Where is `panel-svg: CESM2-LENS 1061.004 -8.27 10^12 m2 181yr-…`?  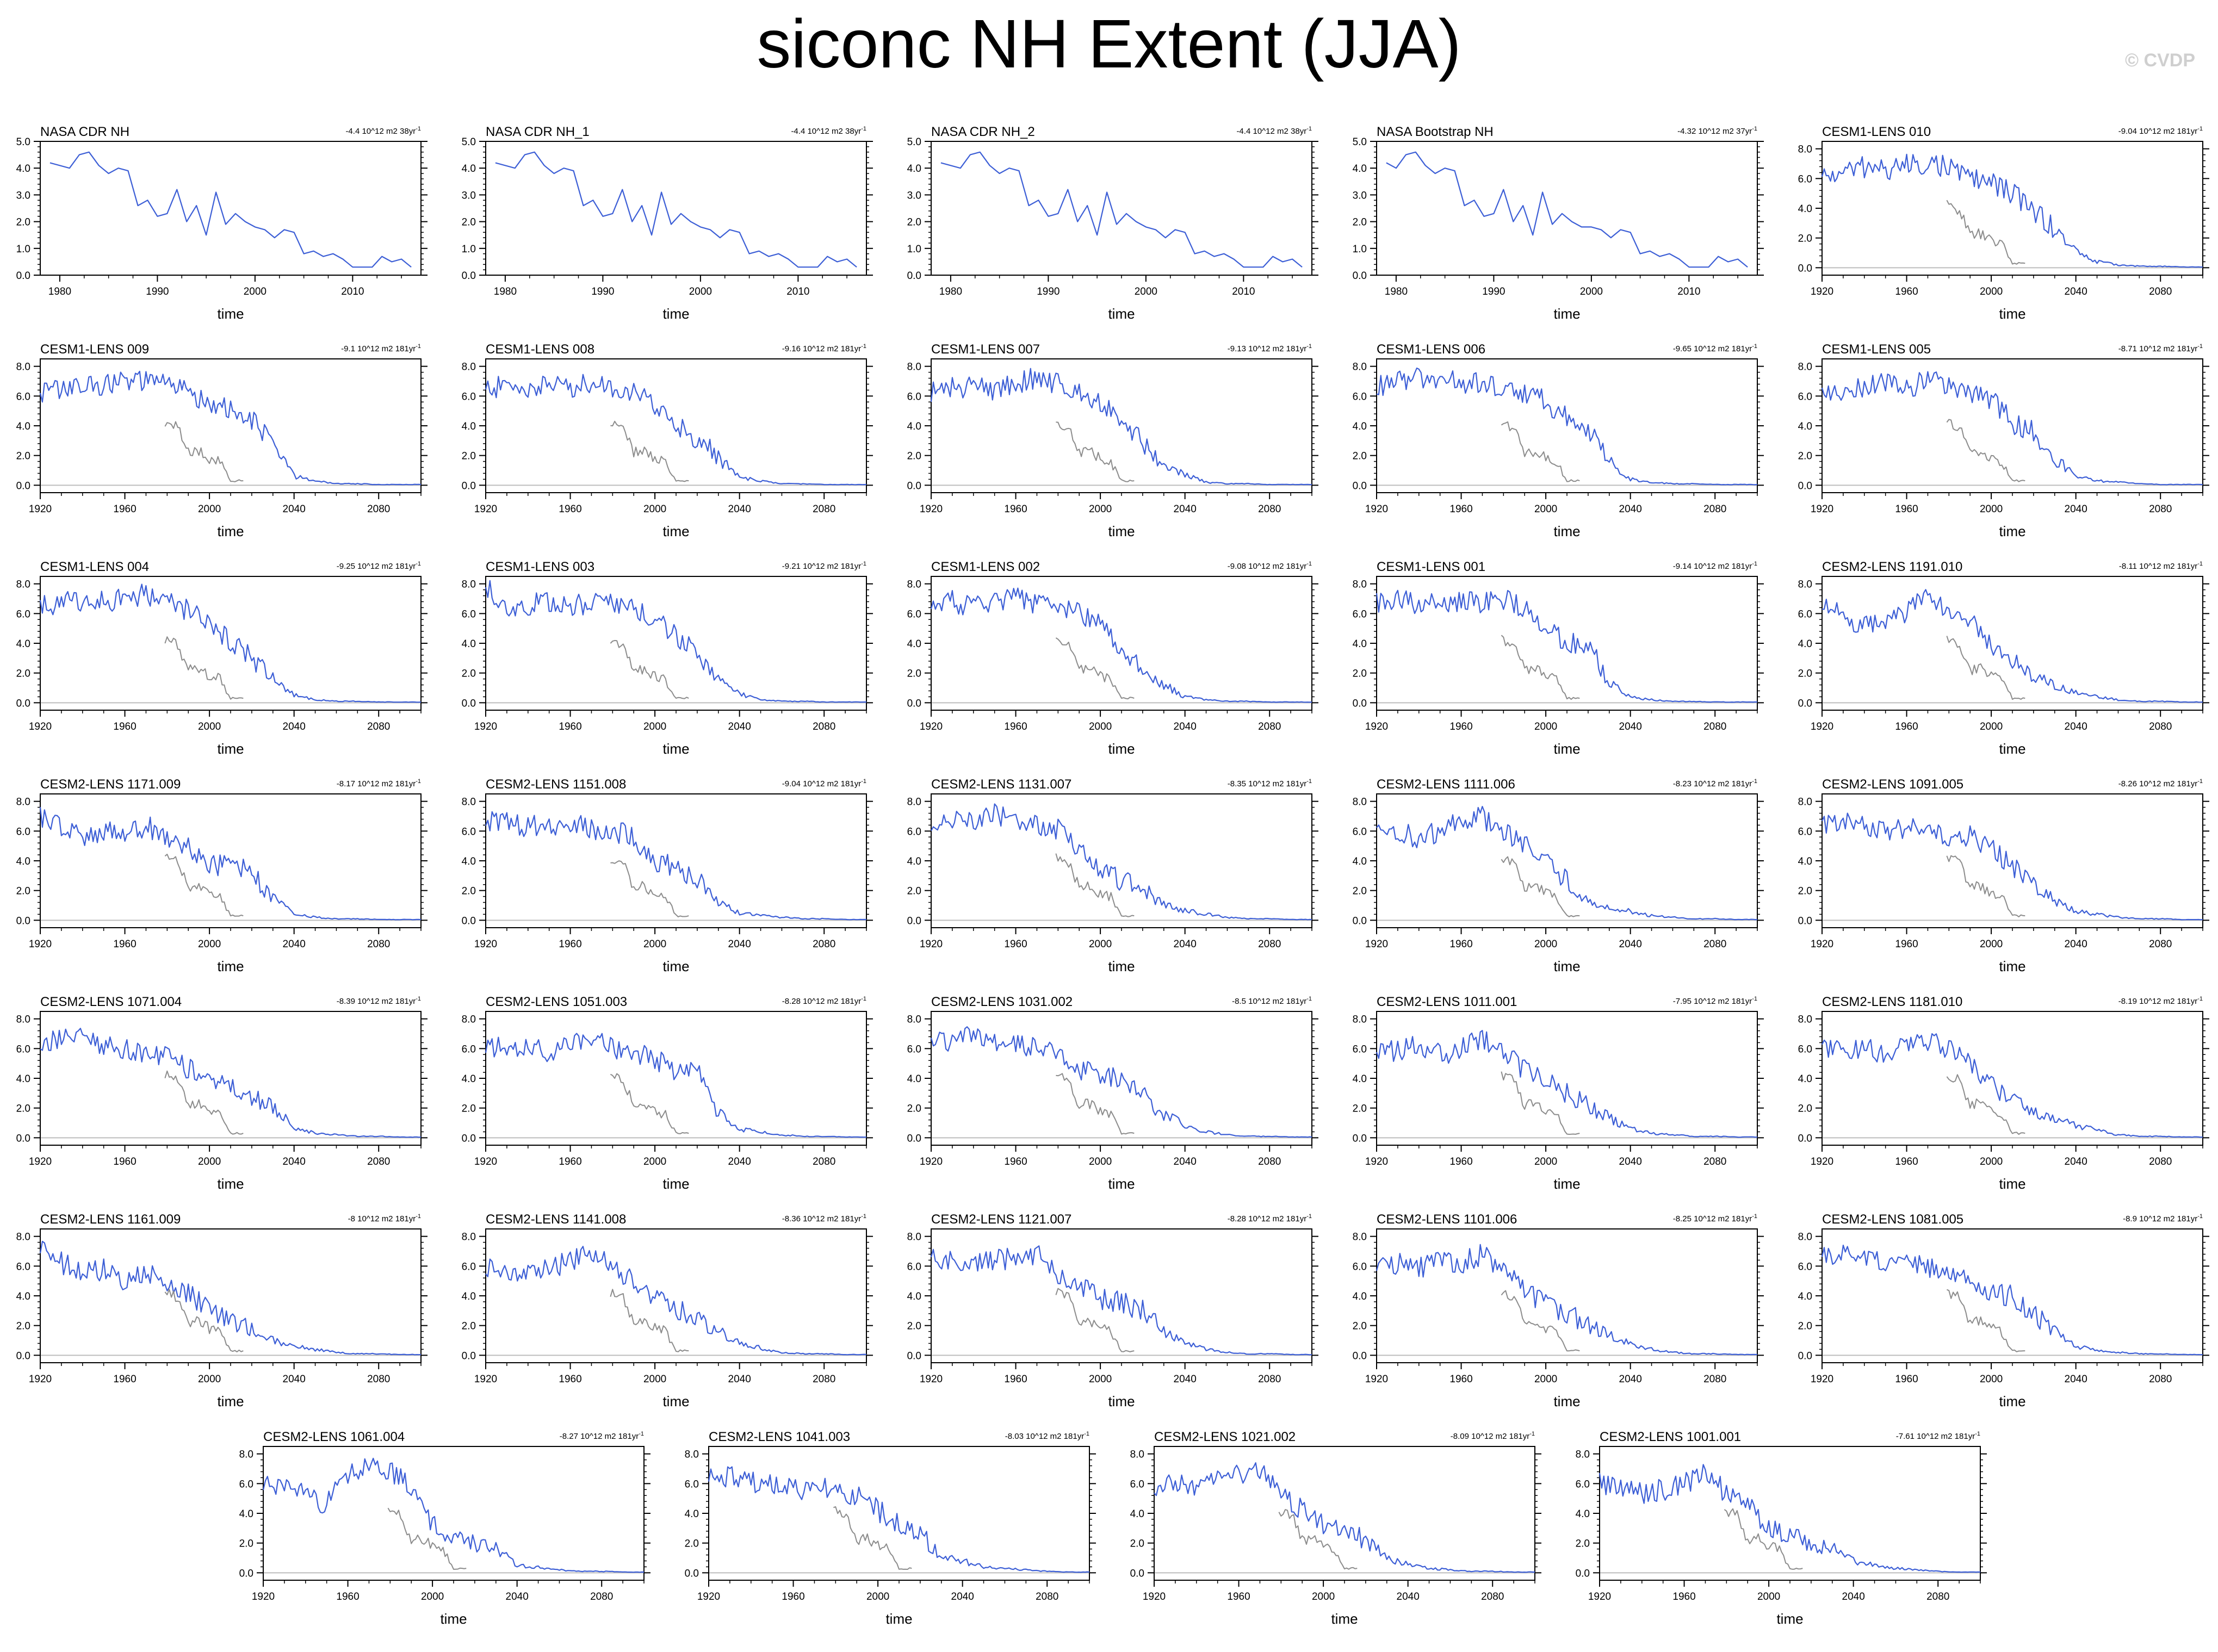
panel-svg: CESM2-LENS 1061.004 -8.27 10^12 m2 181yr-… is located at coordinates (444, 1528).